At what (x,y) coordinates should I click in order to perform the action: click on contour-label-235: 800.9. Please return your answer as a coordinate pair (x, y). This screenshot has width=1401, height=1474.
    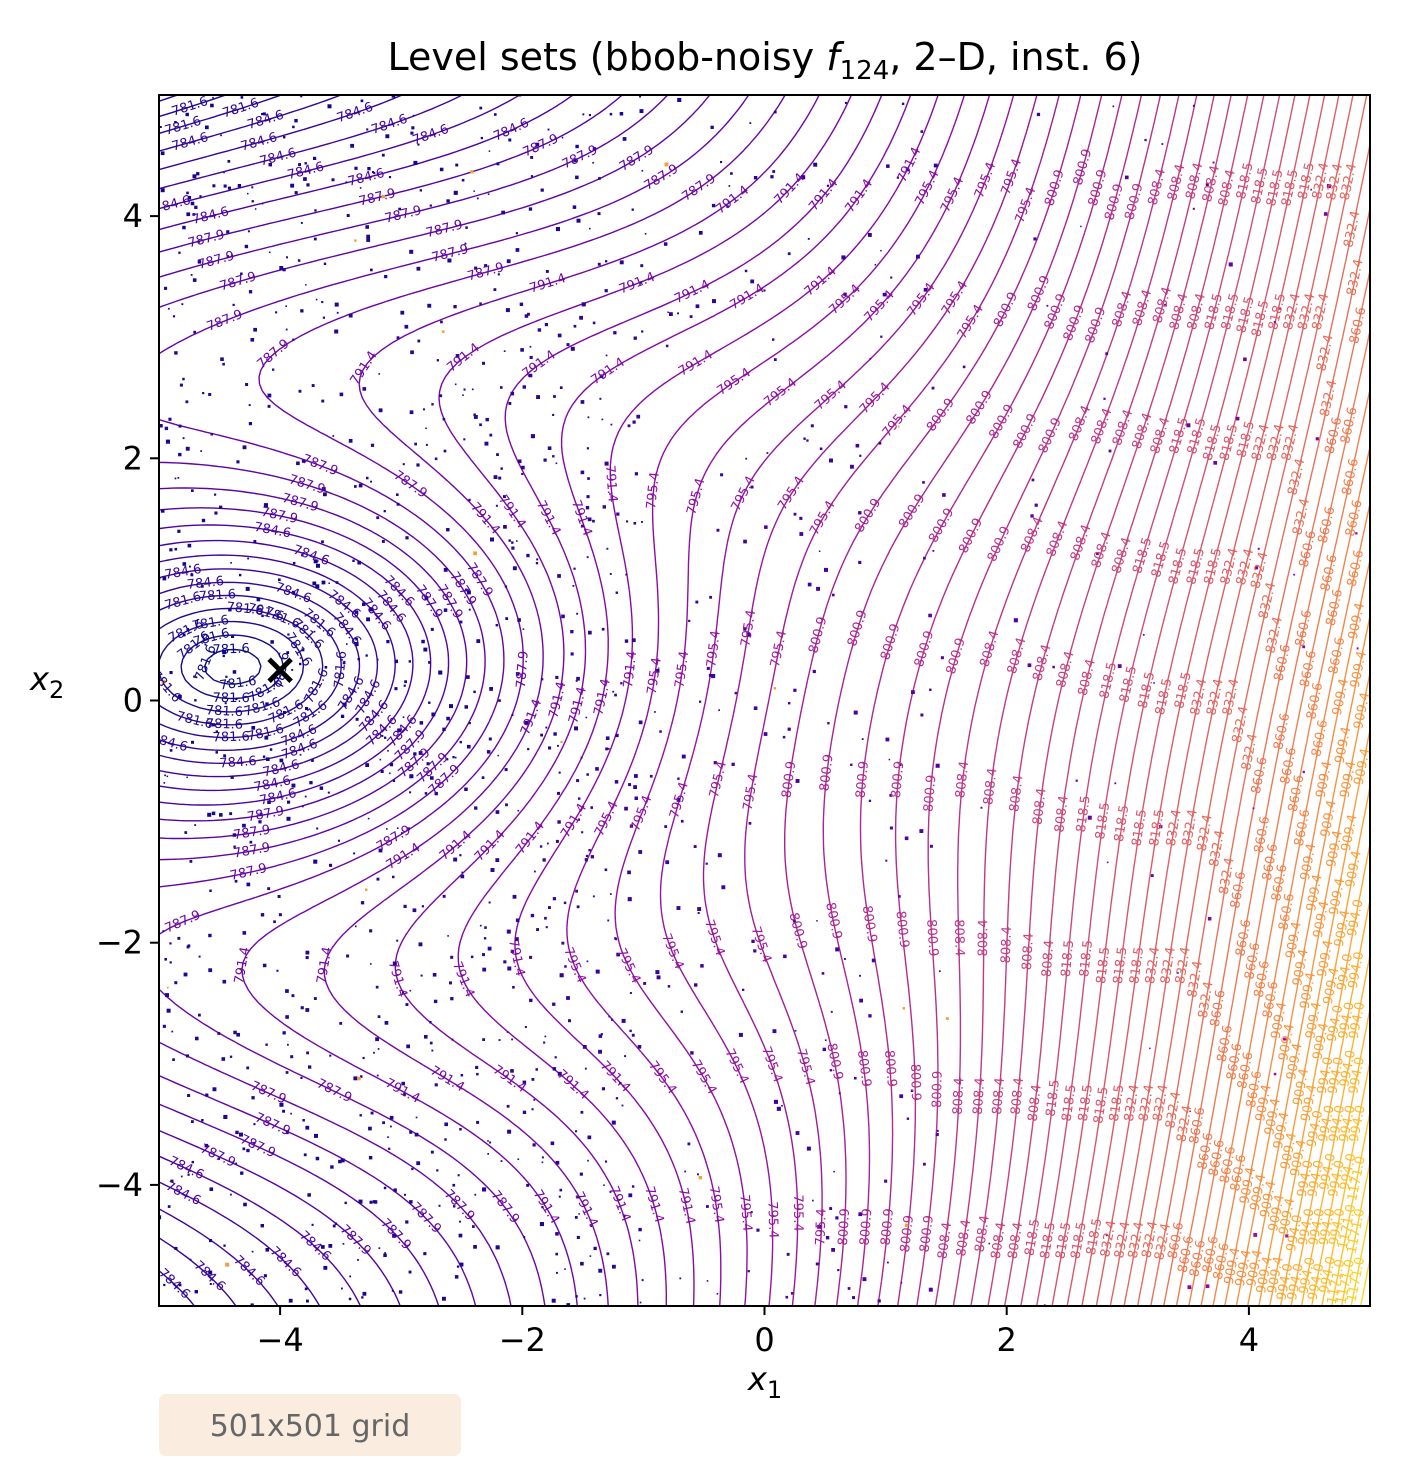
    Looking at the image, I should click on (907, 1233).